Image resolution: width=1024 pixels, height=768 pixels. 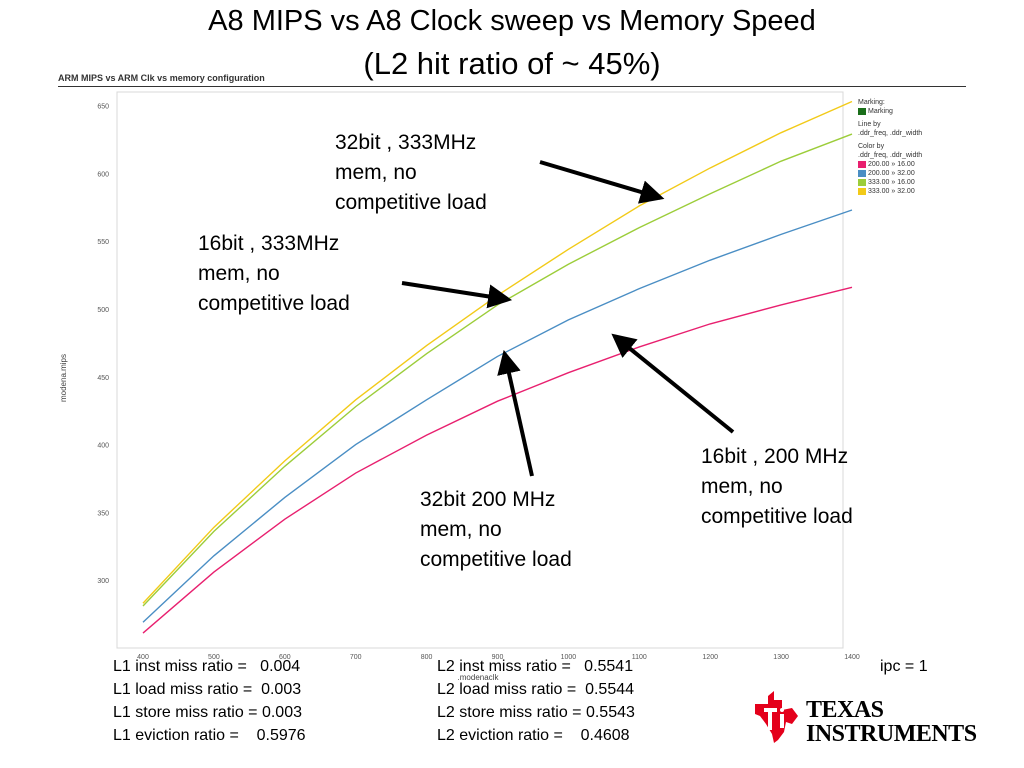 I want to click on x-tick-label: 500, so click(x=214, y=657).